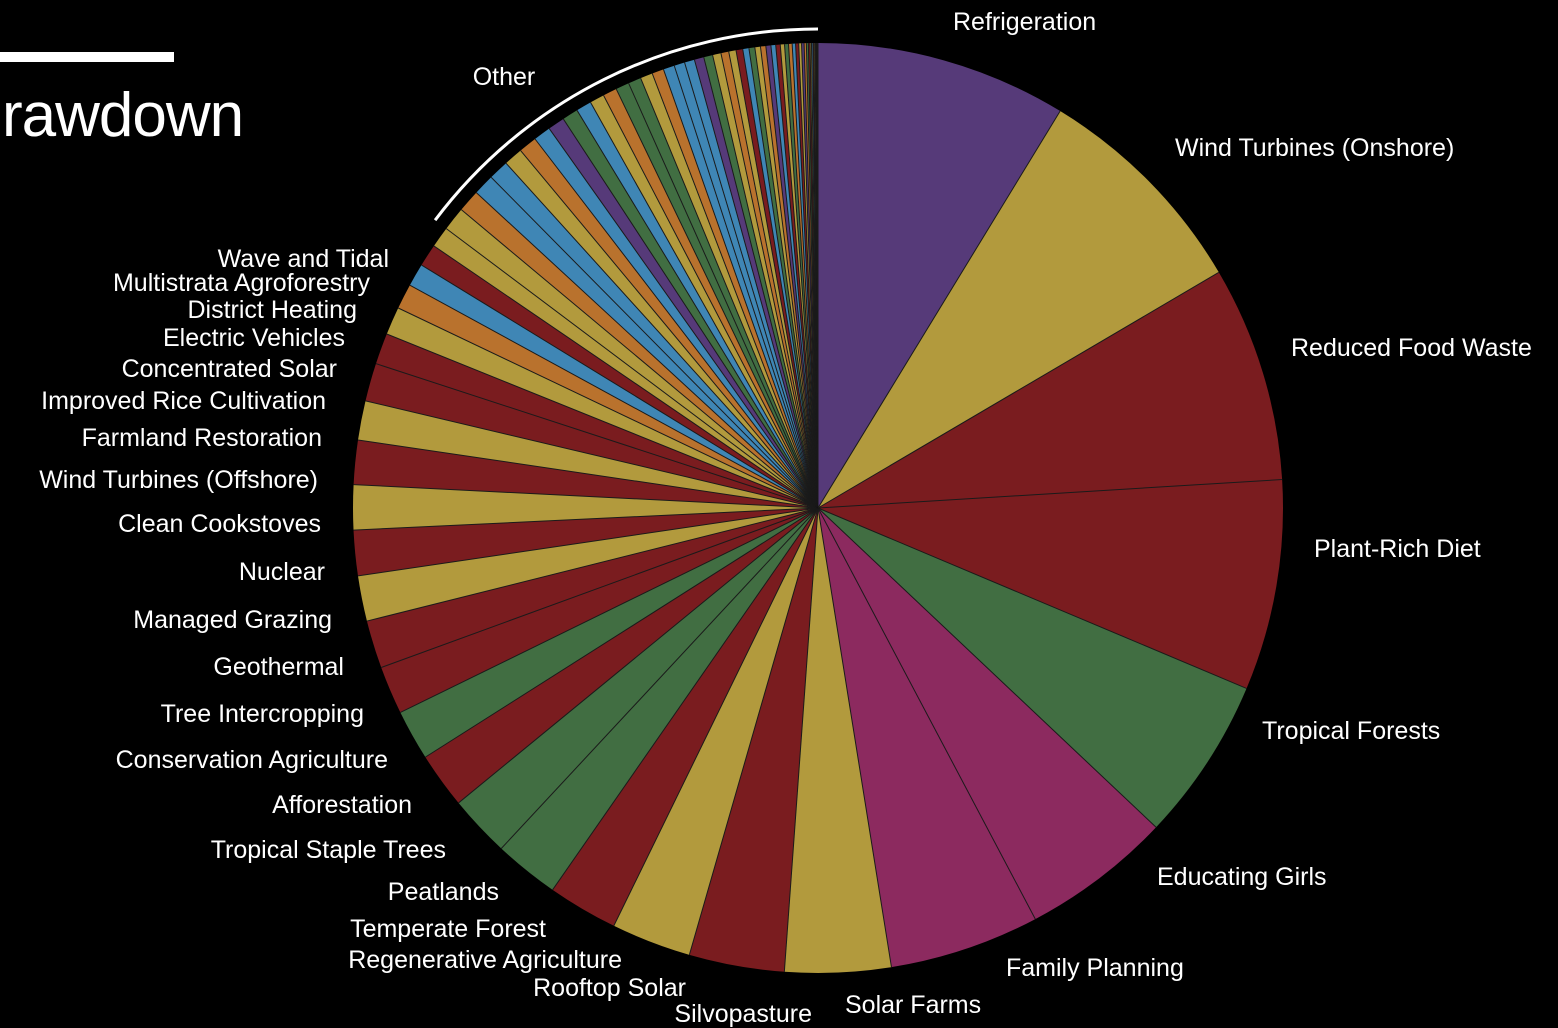 This screenshot has height=1028, width=1558. What do you see at coordinates (202, 438) in the screenshot?
I see `slice-label: Farmland Restoration` at bounding box center [202, 438].